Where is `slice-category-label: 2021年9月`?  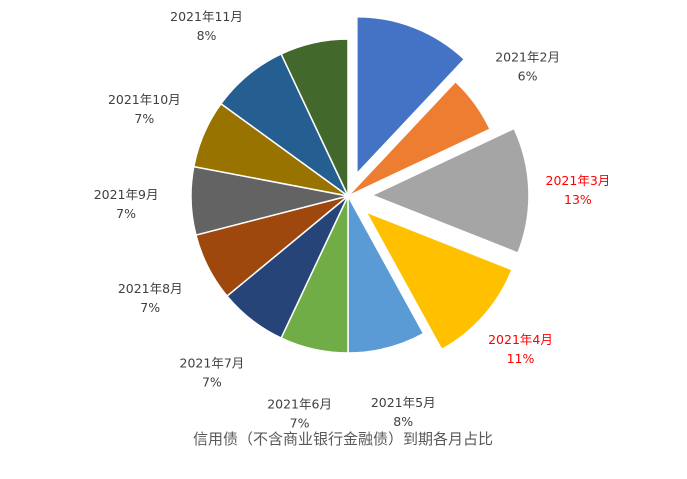 slice-category-label: 2021年9月 is located at coordinates (126, 194).